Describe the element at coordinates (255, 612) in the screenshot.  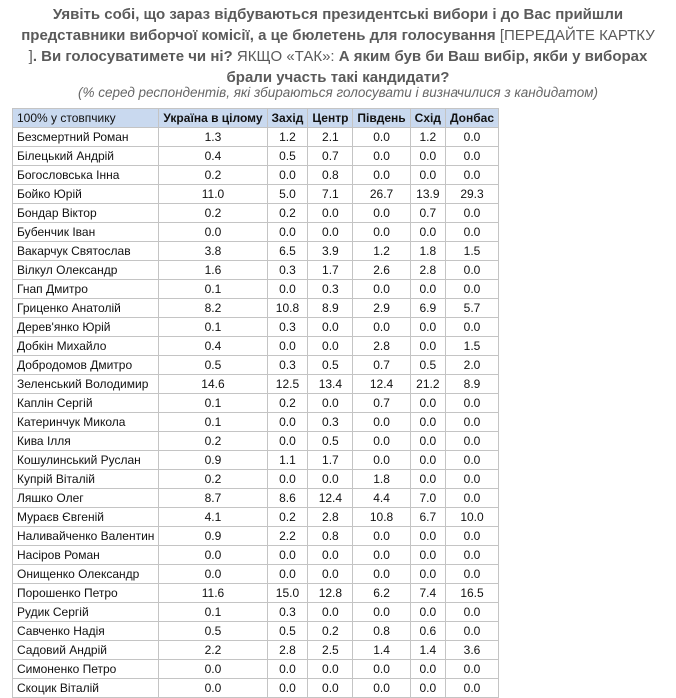
I see `table-row: Рудик Сергій 0.1 0.3 0.0 0.0 0.0 0.0` at that location.